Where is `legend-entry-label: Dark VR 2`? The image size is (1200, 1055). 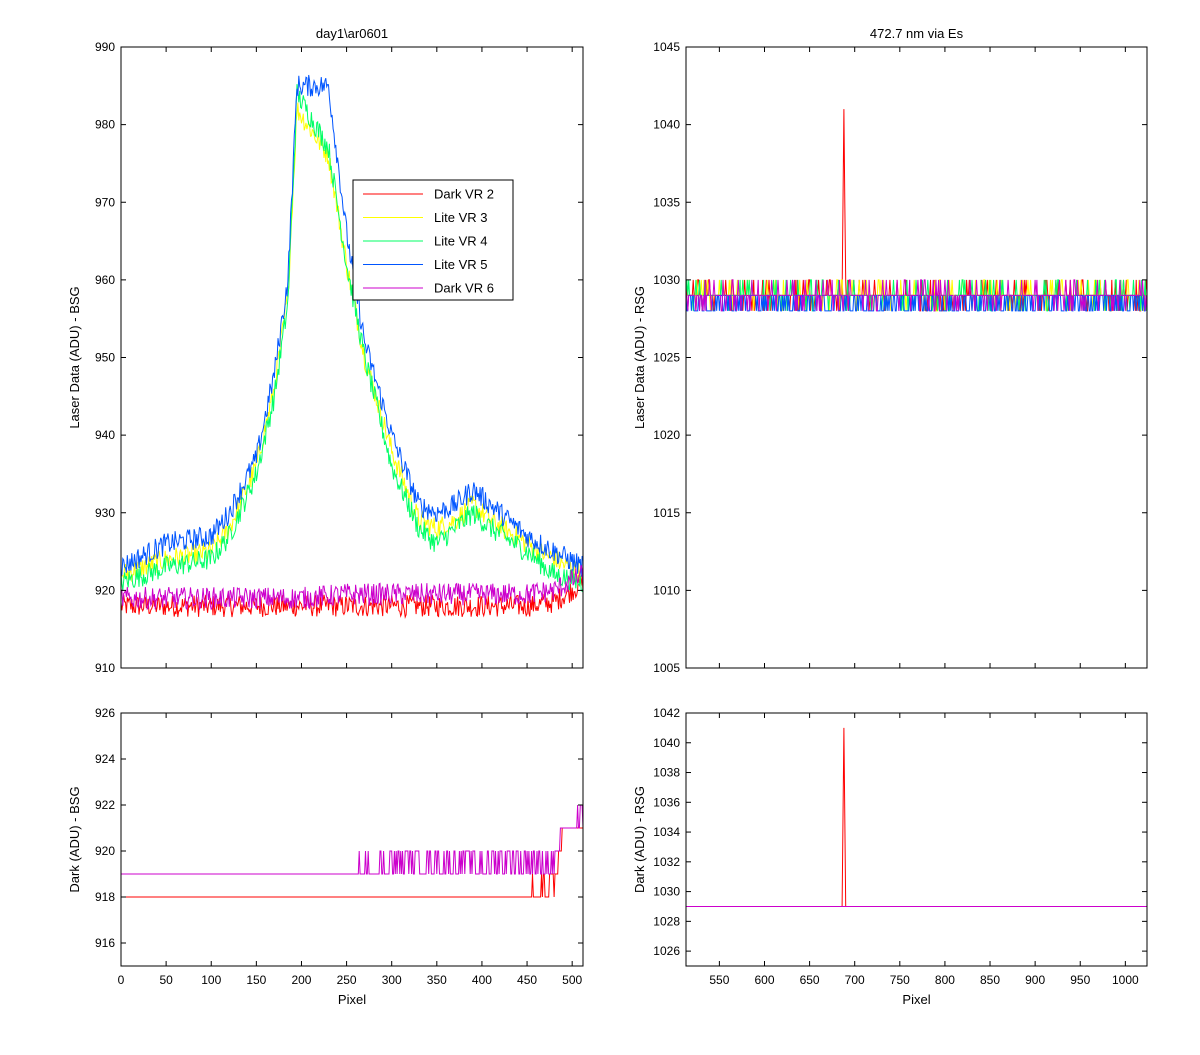
legend-entry-label: Dark VR 2 is located at coordinates (464, 194).